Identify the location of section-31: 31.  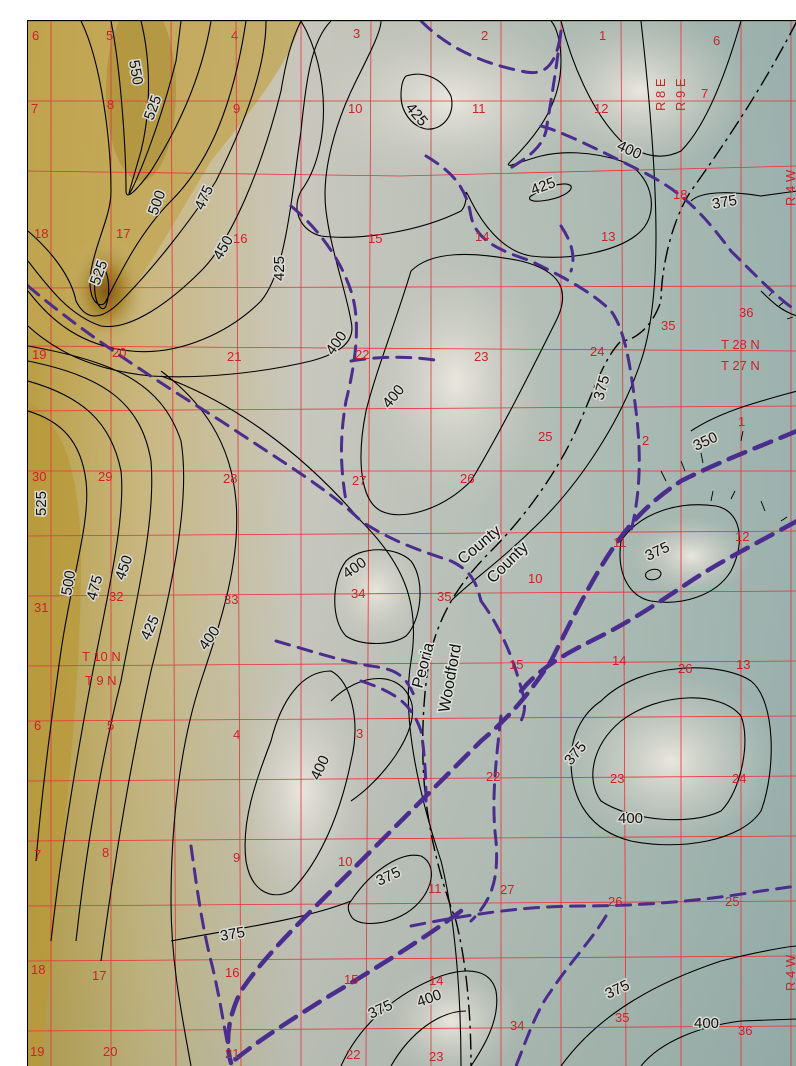
(41, 607).